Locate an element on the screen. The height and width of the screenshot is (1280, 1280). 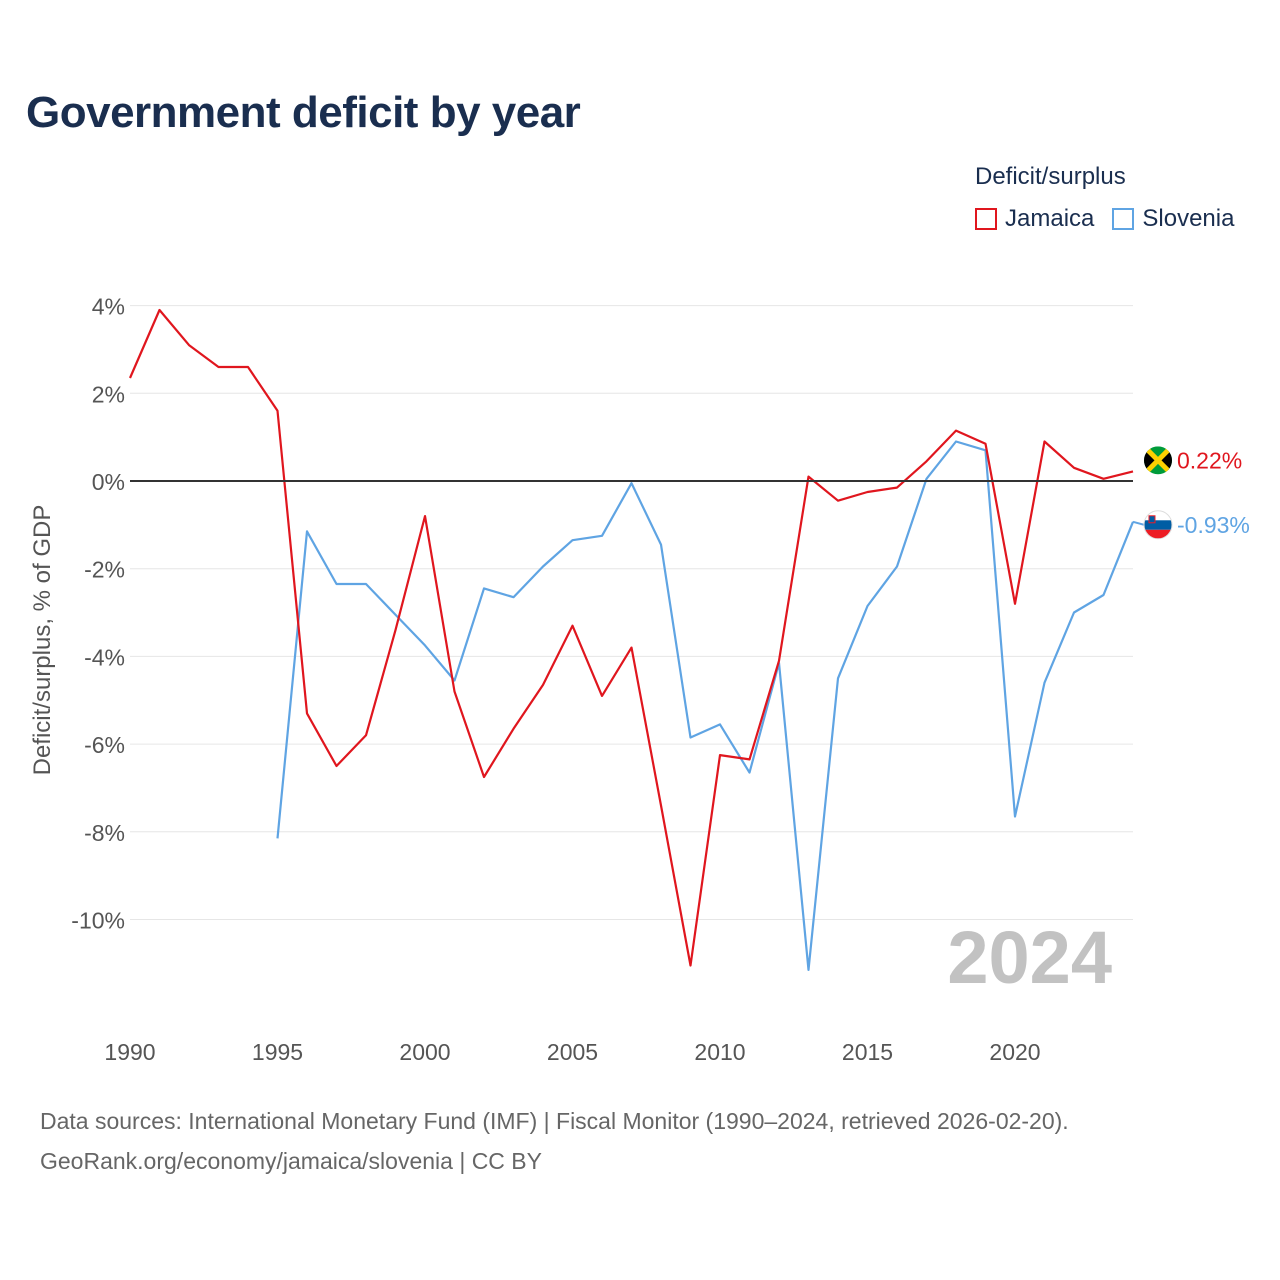
year-watermark: 2024 is located at coordinates (1029, 957).